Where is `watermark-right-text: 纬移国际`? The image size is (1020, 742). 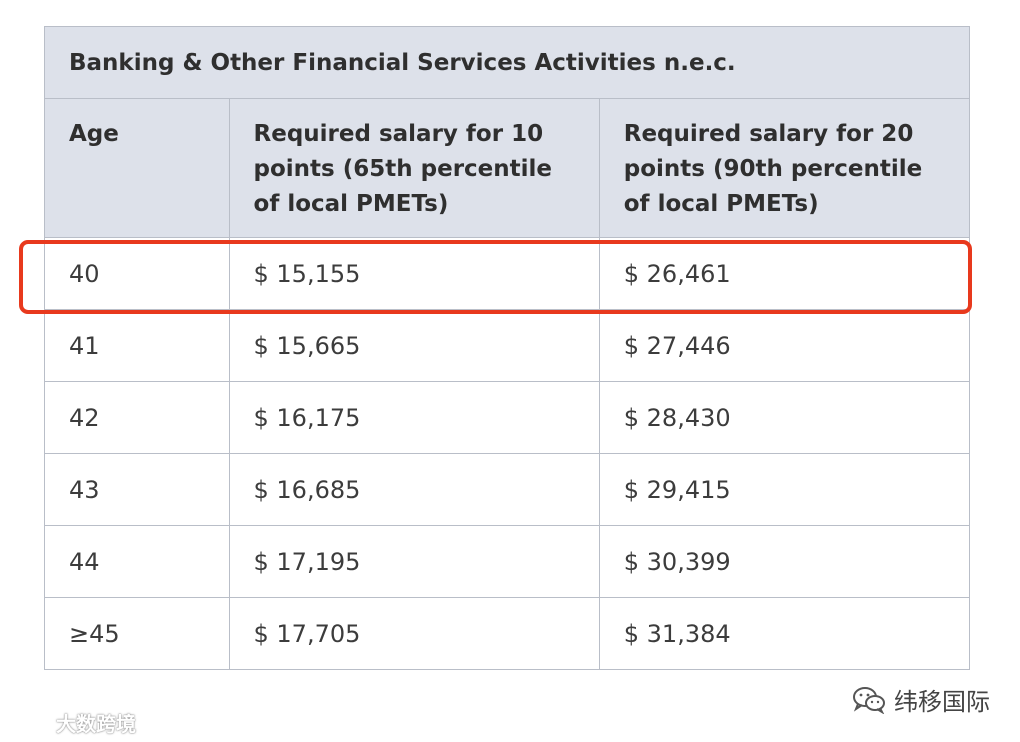
watermark-right-text: 纬移国际 is located at coordinates (942, 702).